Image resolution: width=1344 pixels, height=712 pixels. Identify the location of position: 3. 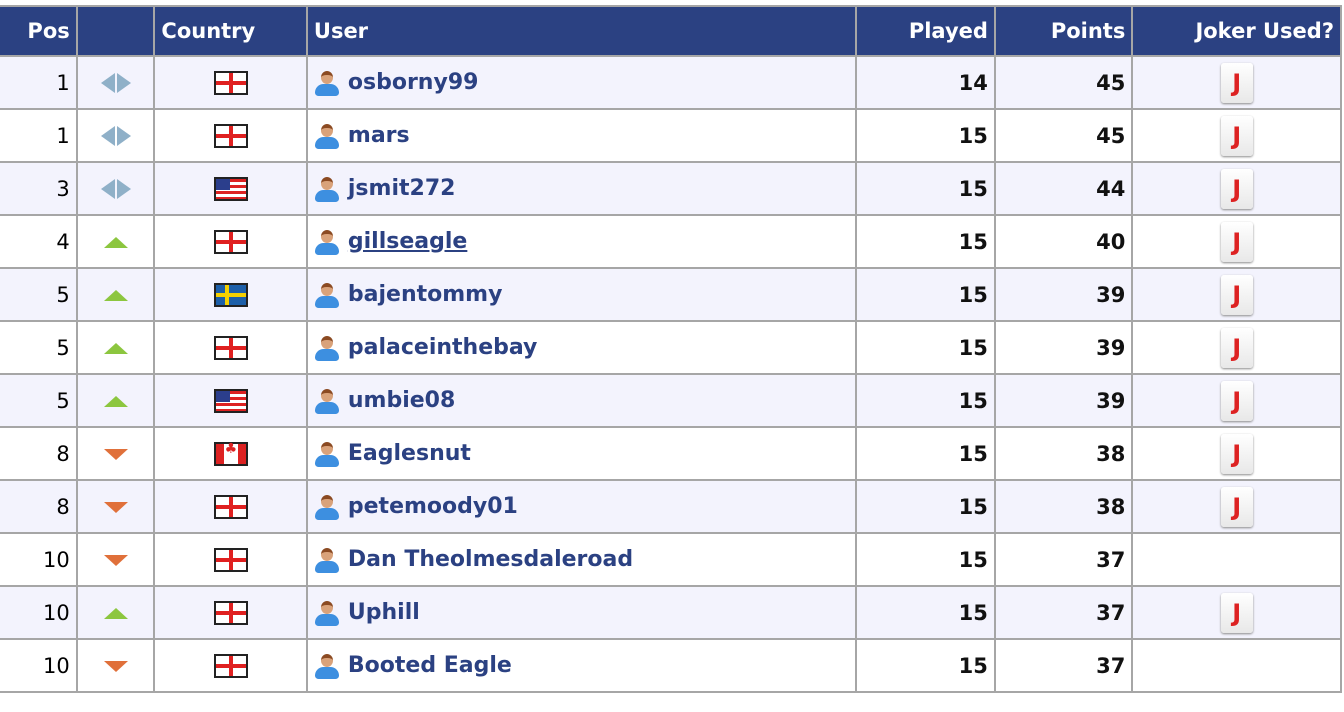
(39, 188).